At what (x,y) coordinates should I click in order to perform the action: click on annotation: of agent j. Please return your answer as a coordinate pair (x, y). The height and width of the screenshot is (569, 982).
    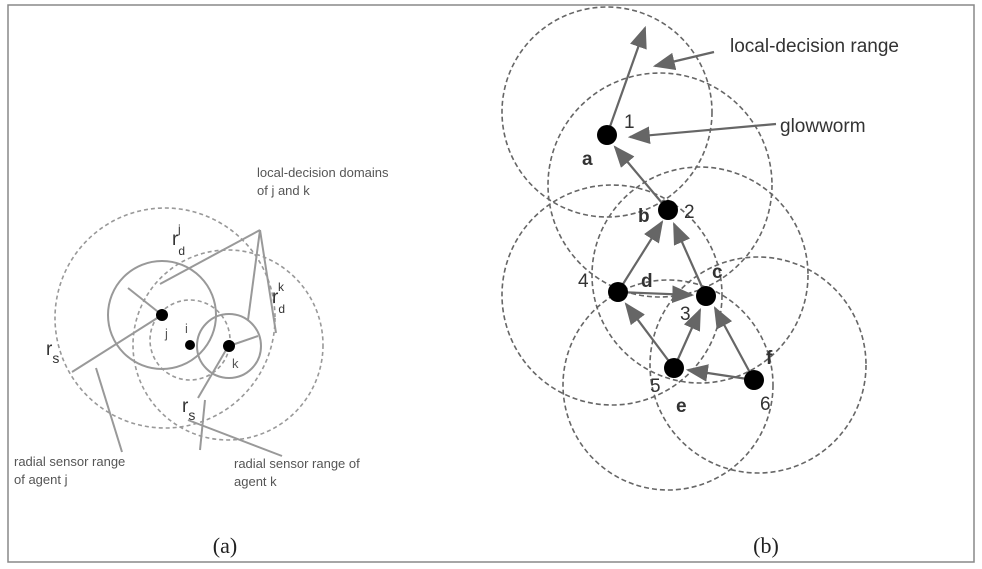
    Looking at the image, I should click on (41, 479).